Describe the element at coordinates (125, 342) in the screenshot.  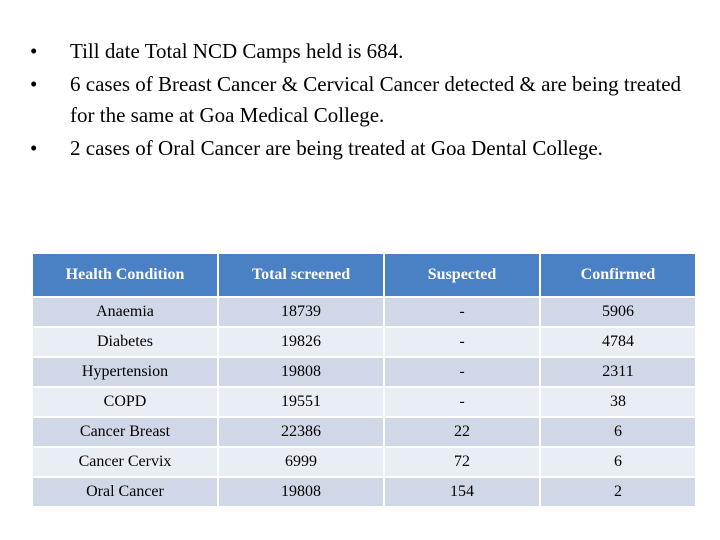
I see `cell-condition: Diabetes` at that location.